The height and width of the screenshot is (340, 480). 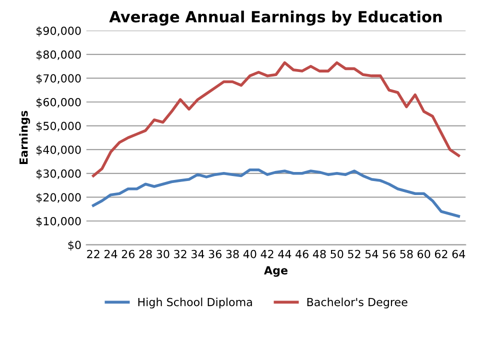 I want to click on x-tick-label: 24, so click(x=111, y=254).